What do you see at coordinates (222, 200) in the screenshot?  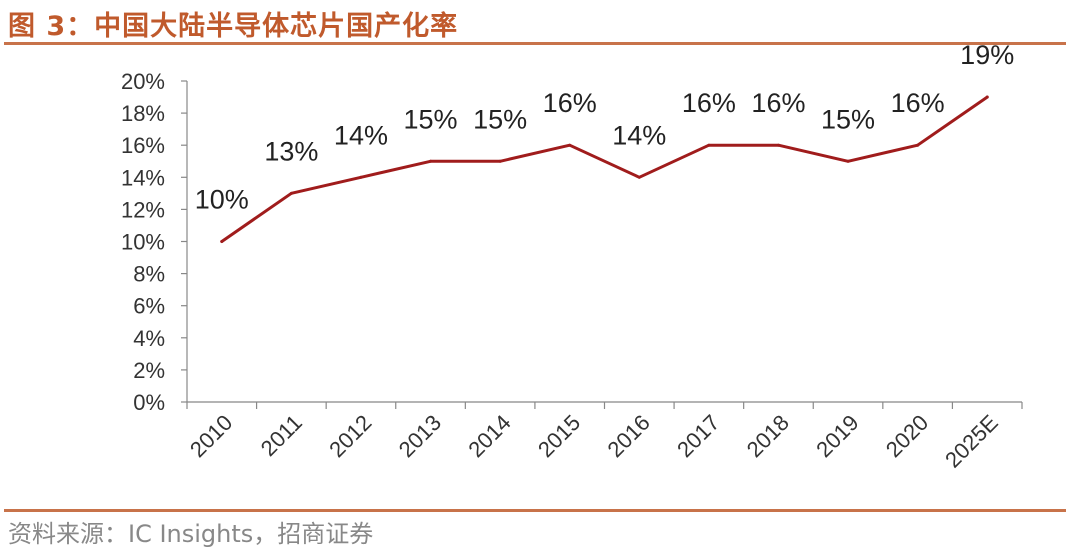 I see `data-label: 10%` at bounding box center [222, 200].